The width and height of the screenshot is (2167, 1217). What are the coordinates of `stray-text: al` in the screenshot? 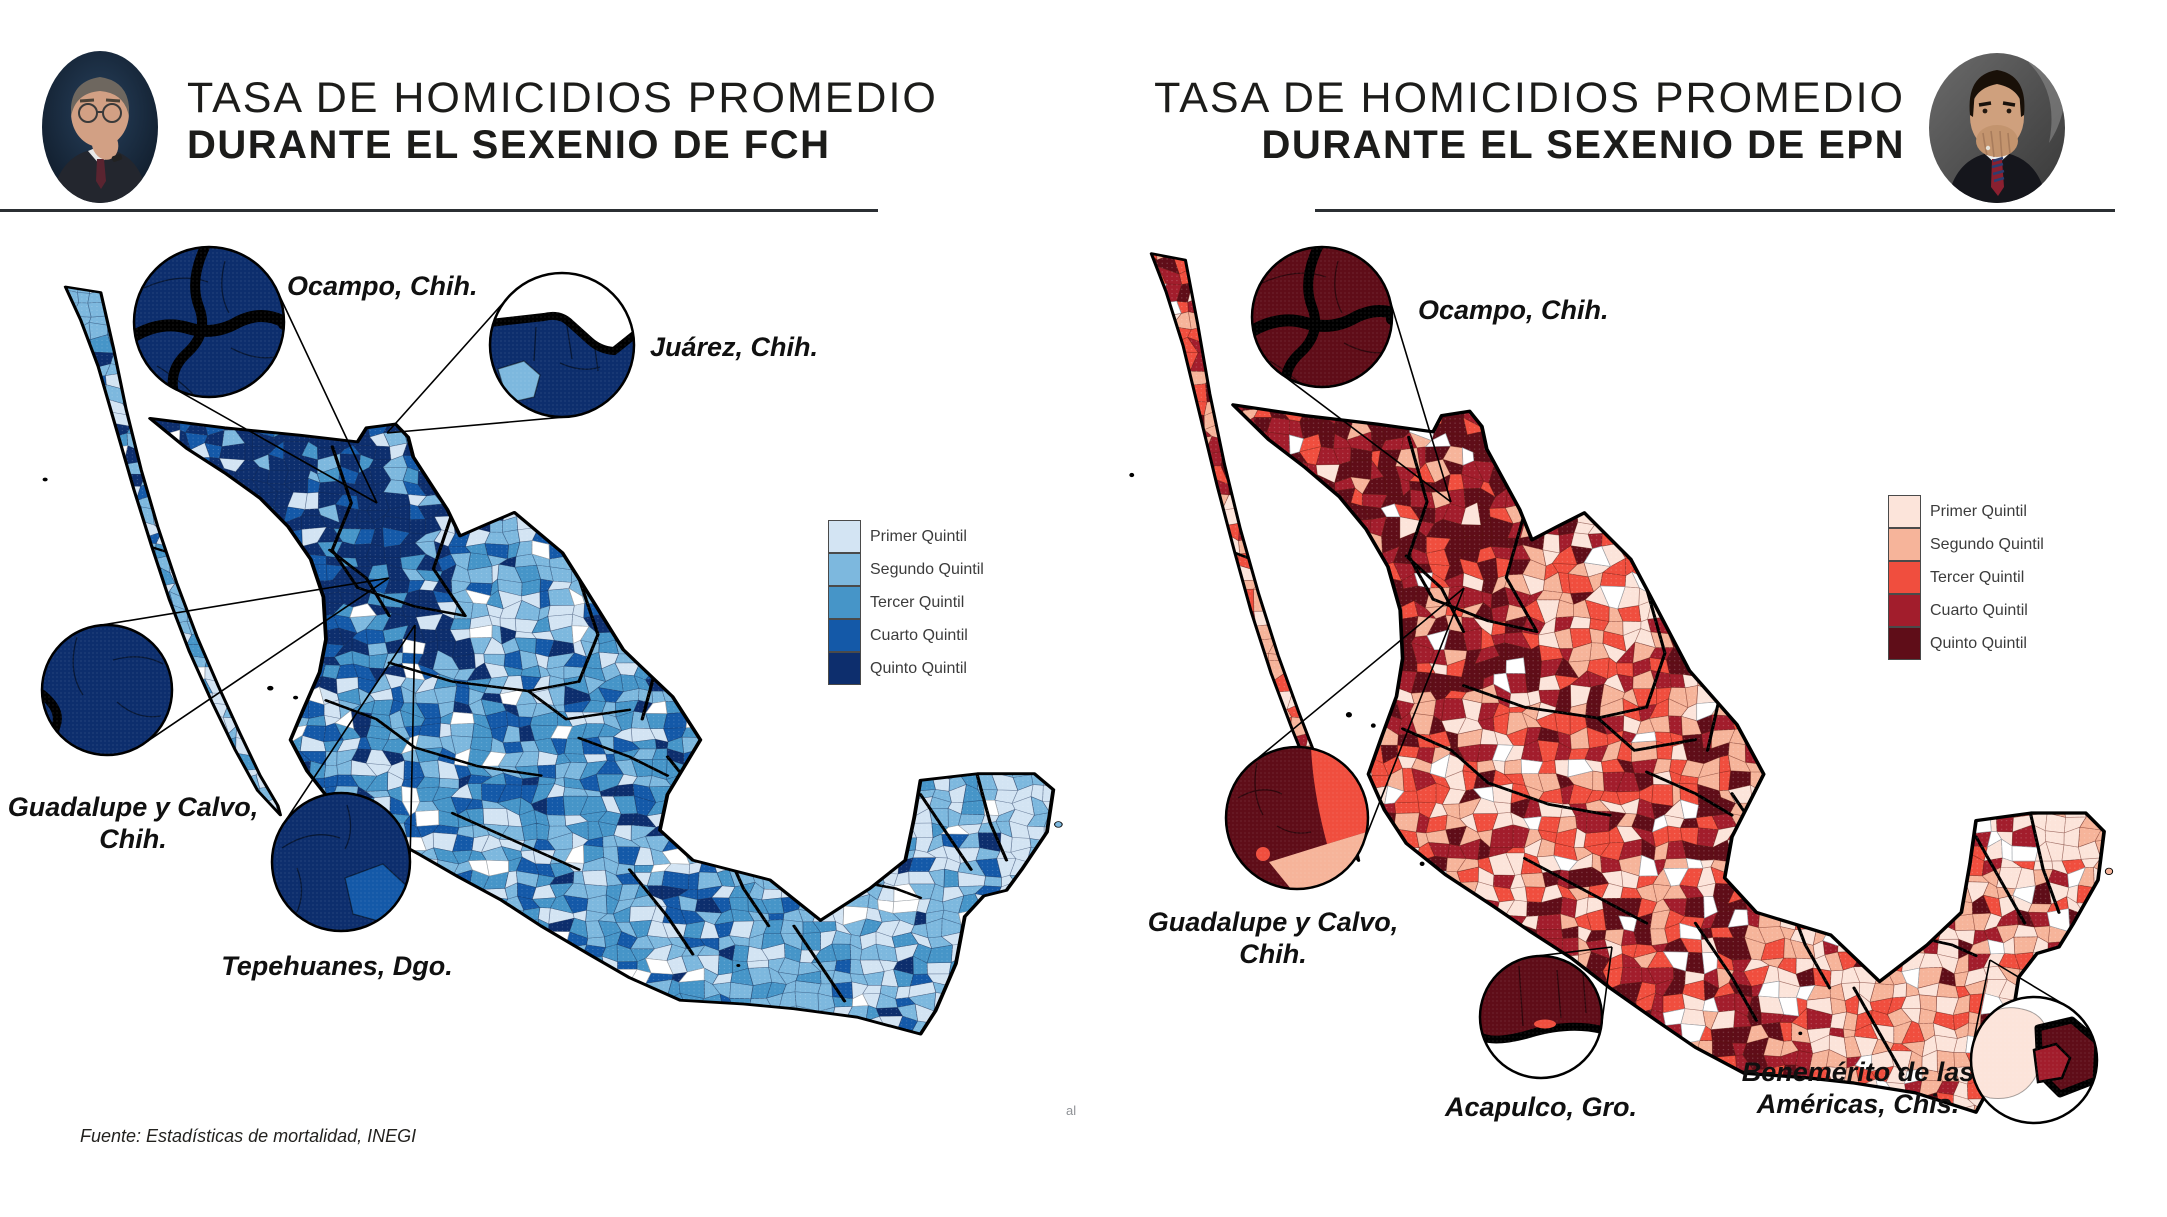 It's located at (1071, 1110).